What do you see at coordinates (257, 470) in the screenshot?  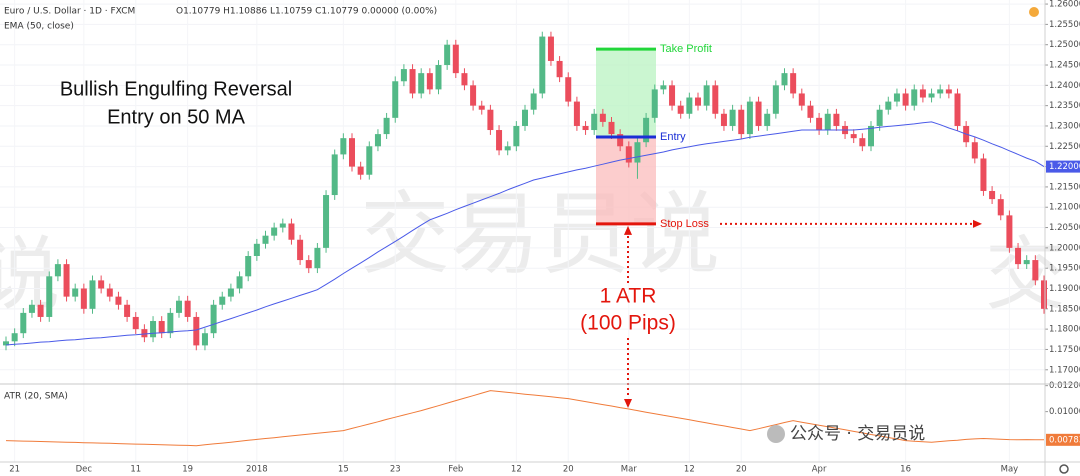 I see `x-tick-label: 2018` at bounding box center [257, 470].